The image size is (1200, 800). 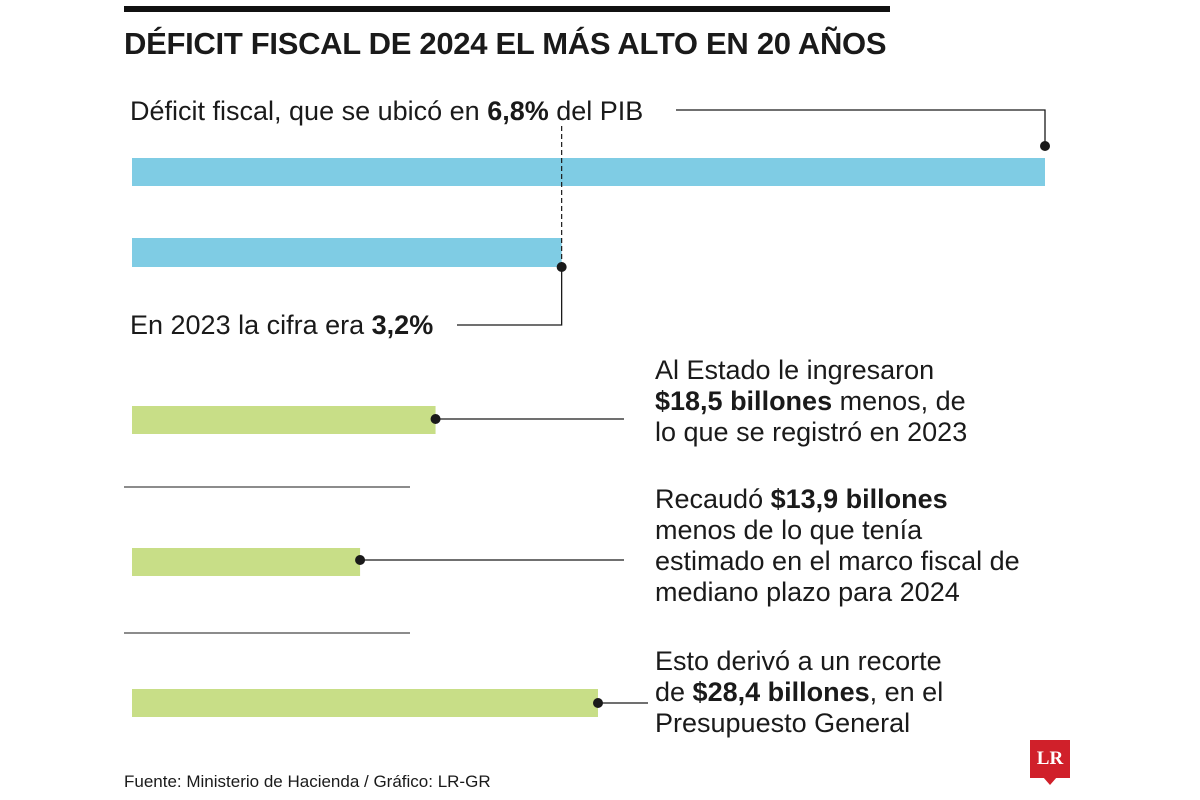 I want to click on note-ingresos-line2-post: menos, de, so click(x=899, y=401).